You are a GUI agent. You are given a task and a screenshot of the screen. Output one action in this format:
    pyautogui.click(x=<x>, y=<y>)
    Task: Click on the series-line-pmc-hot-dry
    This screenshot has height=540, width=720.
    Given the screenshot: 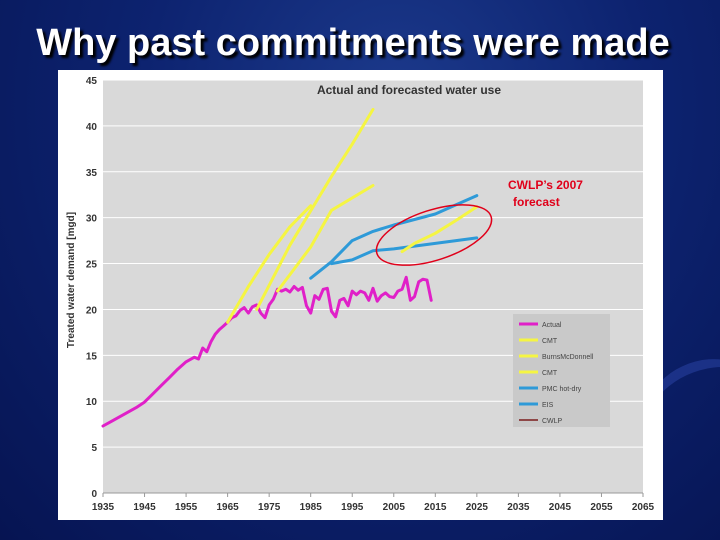 What is the action you would take?
    pyautogui.click(x=394, y=237)
    